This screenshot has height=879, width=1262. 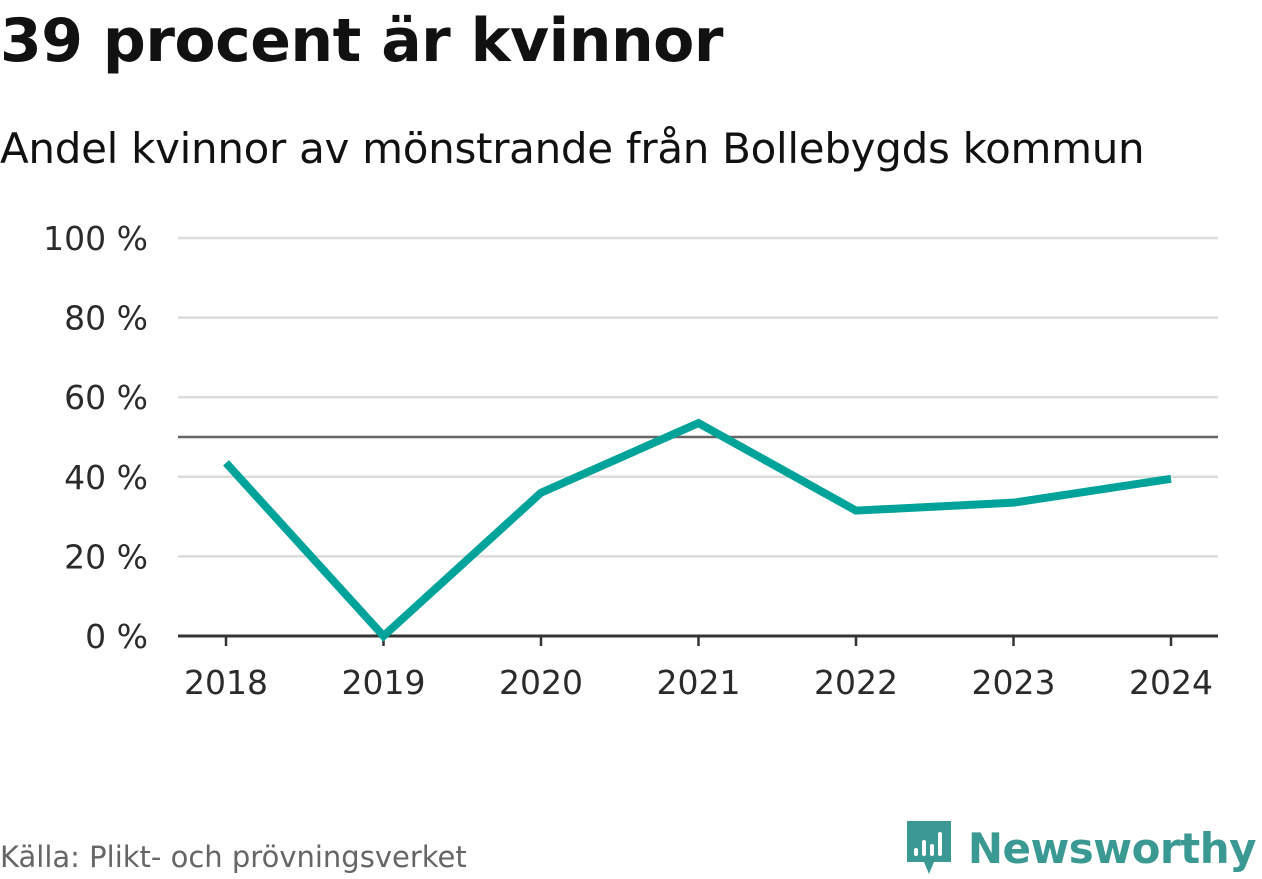 I want to click on x-axis-labels: 2018 2019 2020 2021 2022 2023 2024, so click(x=698, y=682).